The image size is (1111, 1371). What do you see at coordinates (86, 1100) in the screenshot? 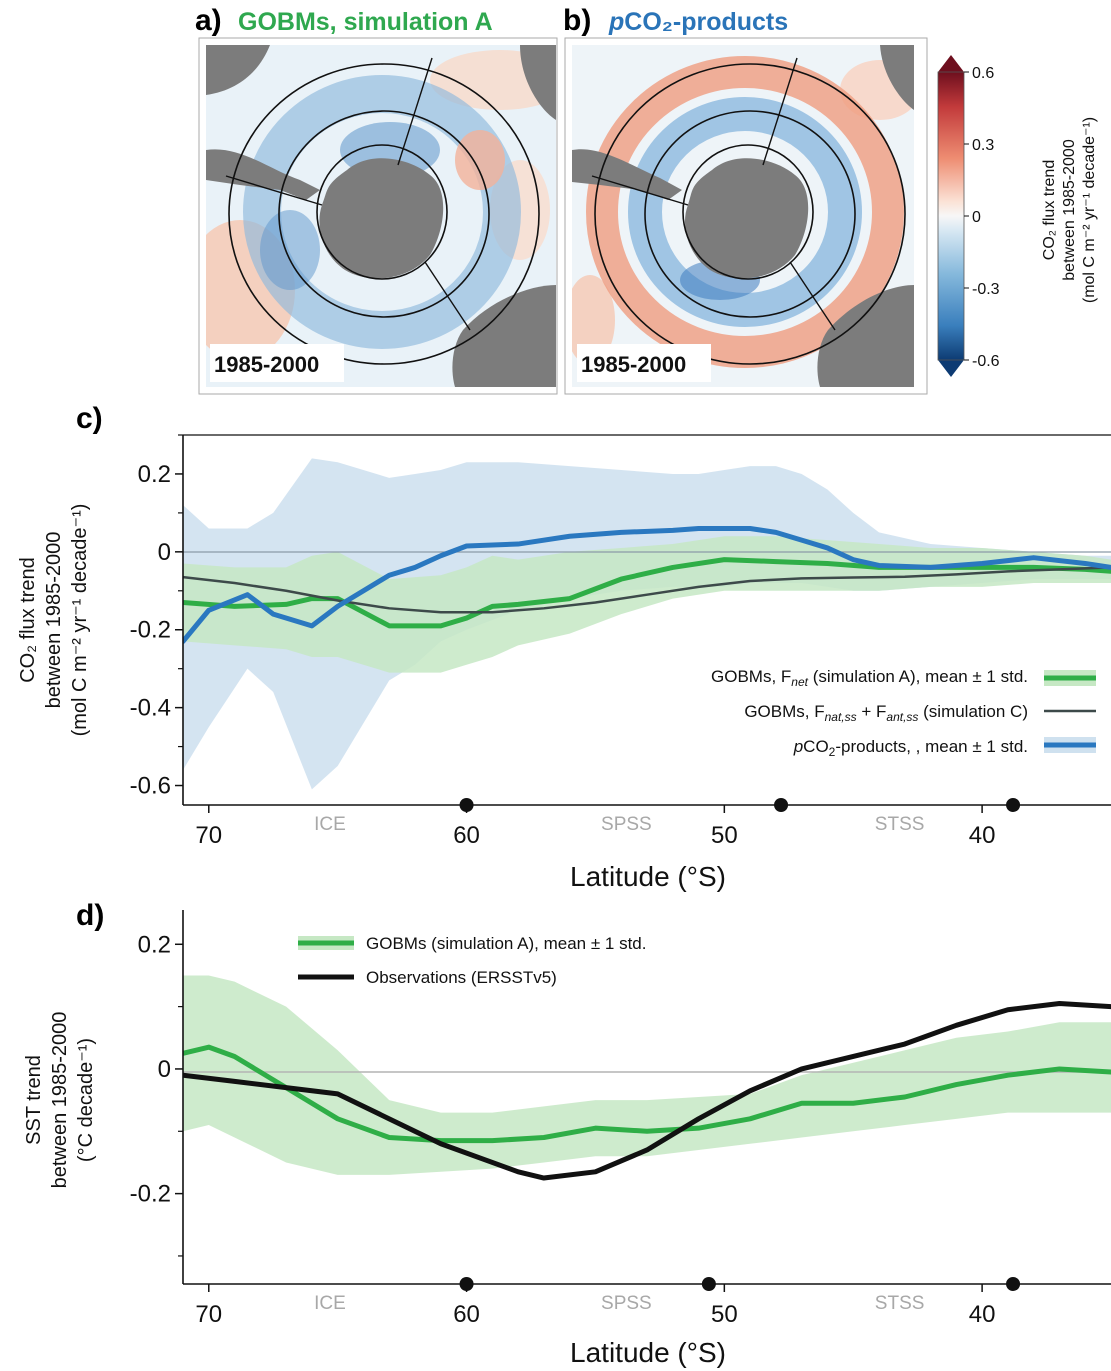
I see `y-axis-label-d-line3: (°C decade⁻¹)` at bounding box center [86, 1100].